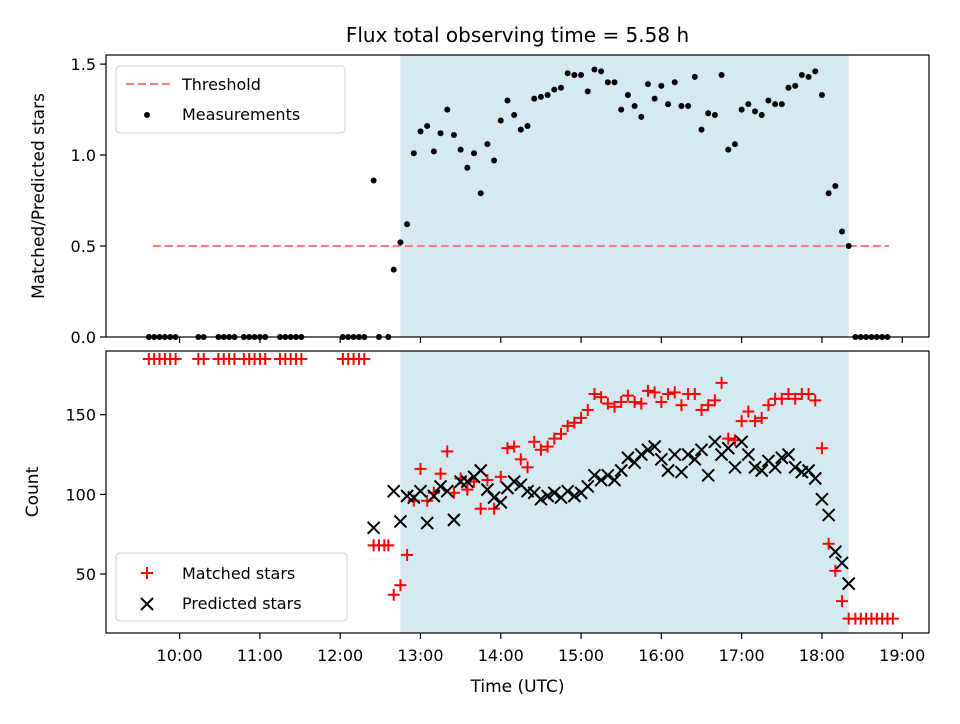 The width and height of the screenshot is (960, 724). What do you see at coordinates (742, 655) in the screenshot?
I see `bottom-xtick-label-7: 17:00` at bounding box center [742, 655].